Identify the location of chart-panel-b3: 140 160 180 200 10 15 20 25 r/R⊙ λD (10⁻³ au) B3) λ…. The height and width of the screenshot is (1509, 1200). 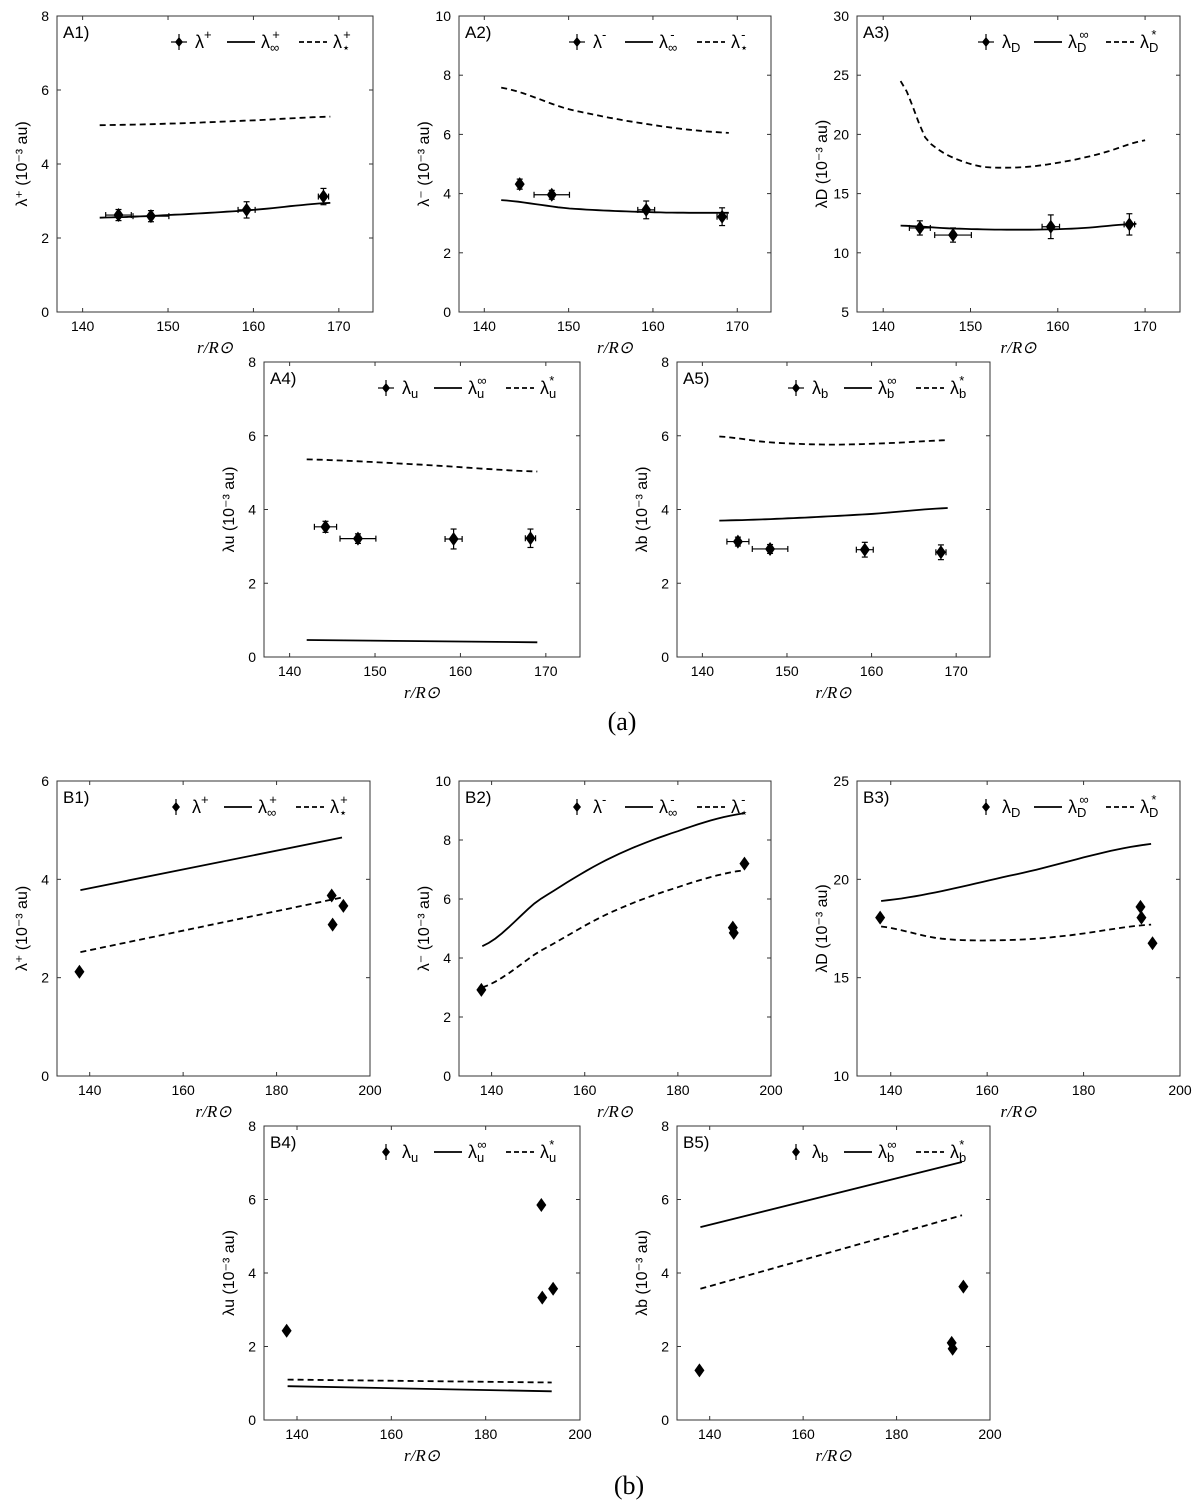
(1003, 947).